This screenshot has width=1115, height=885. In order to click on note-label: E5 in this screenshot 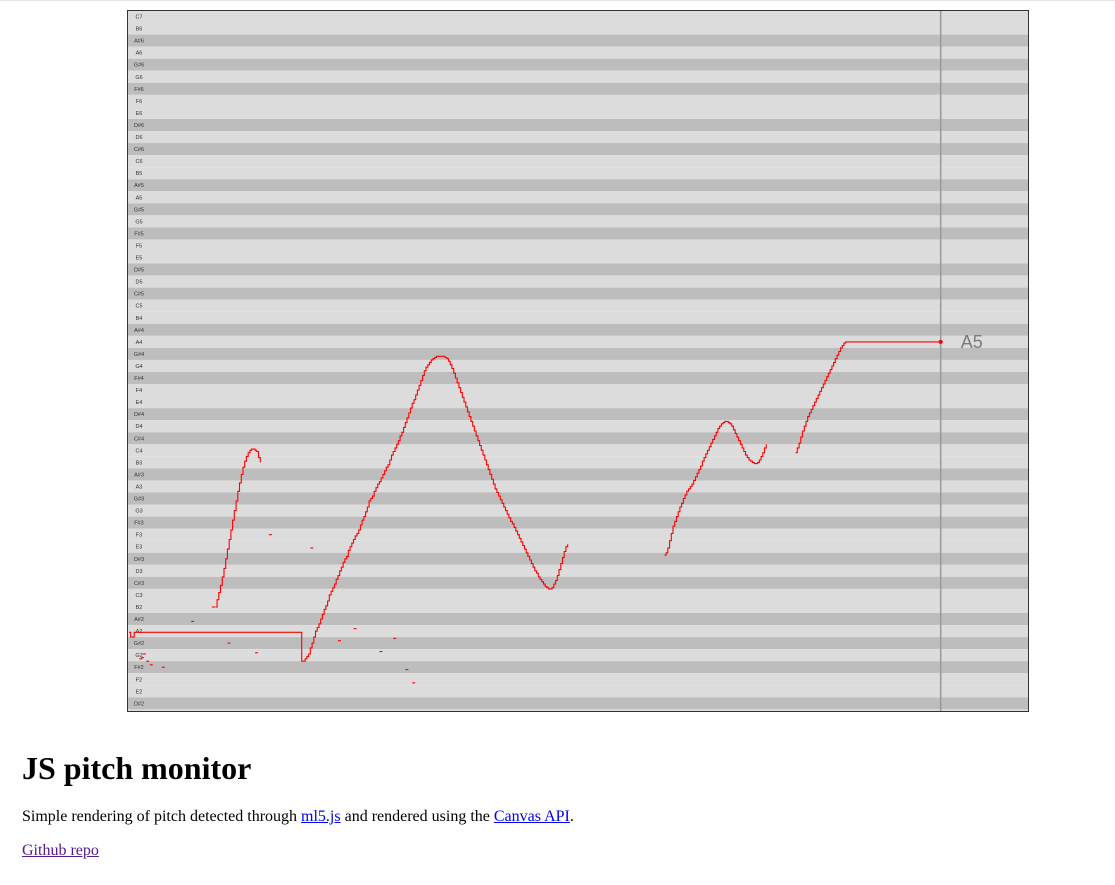, I will do `click(139, 259)`.